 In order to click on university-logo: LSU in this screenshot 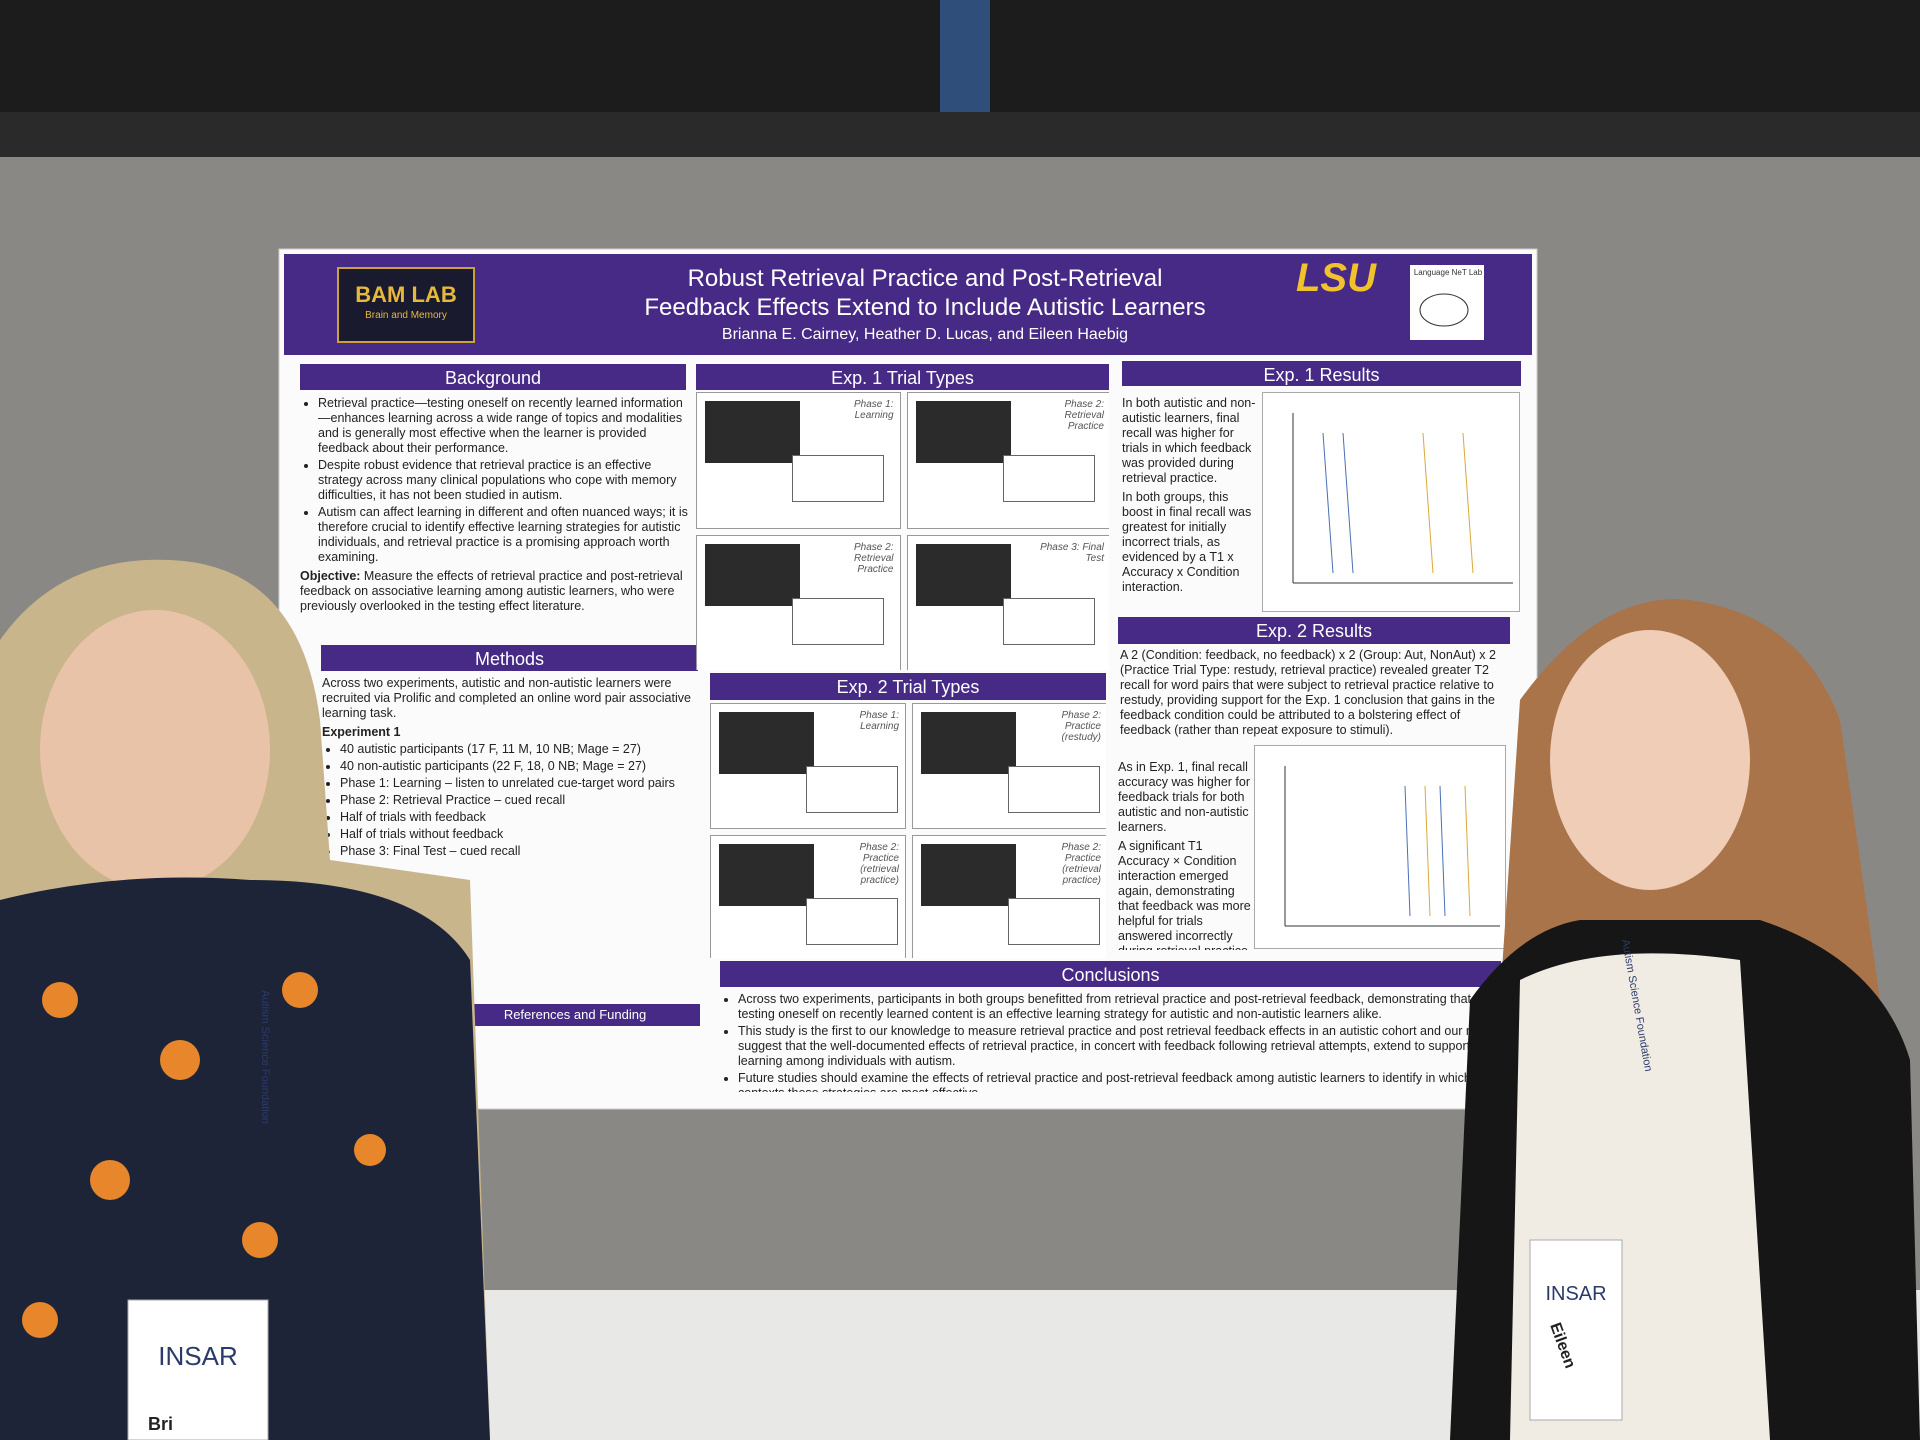, I will do `click(1336, 278)`.